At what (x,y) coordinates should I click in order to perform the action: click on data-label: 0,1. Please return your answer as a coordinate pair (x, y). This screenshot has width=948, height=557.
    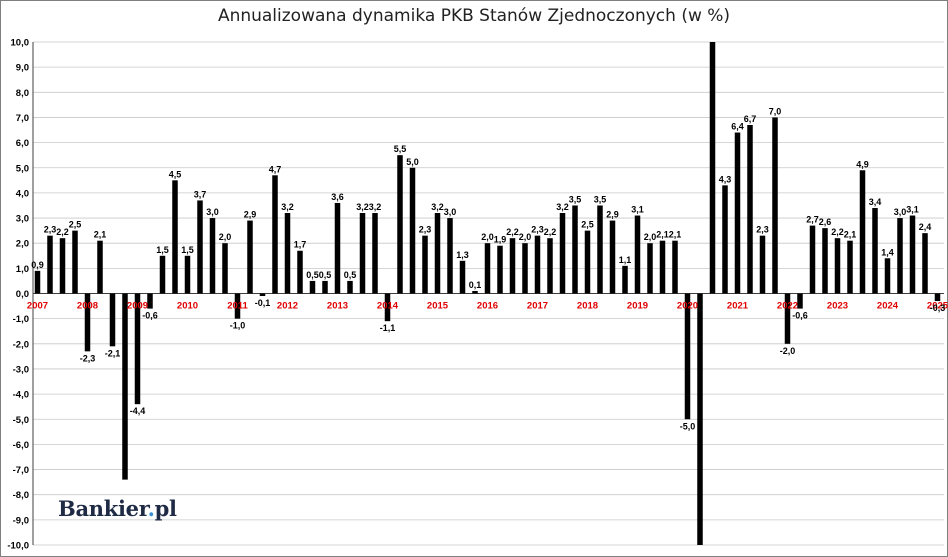
    Looking at the image, I should click on (475, 285).